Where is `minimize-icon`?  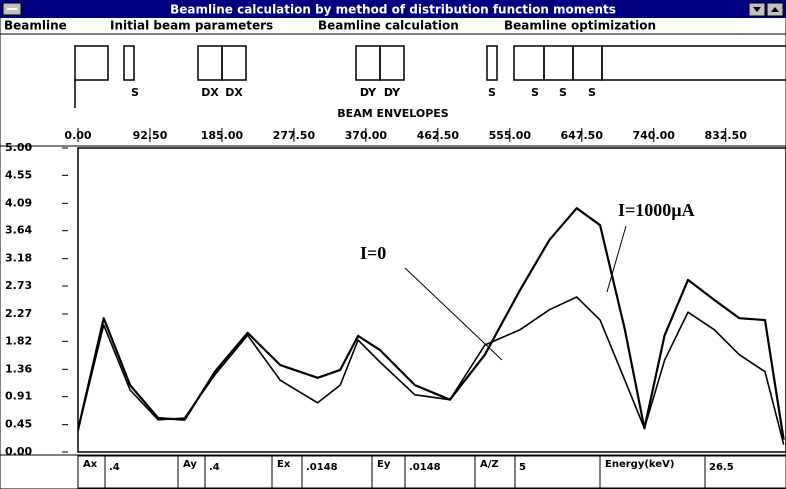 minimize-icon is located at coordinates (757, 9).